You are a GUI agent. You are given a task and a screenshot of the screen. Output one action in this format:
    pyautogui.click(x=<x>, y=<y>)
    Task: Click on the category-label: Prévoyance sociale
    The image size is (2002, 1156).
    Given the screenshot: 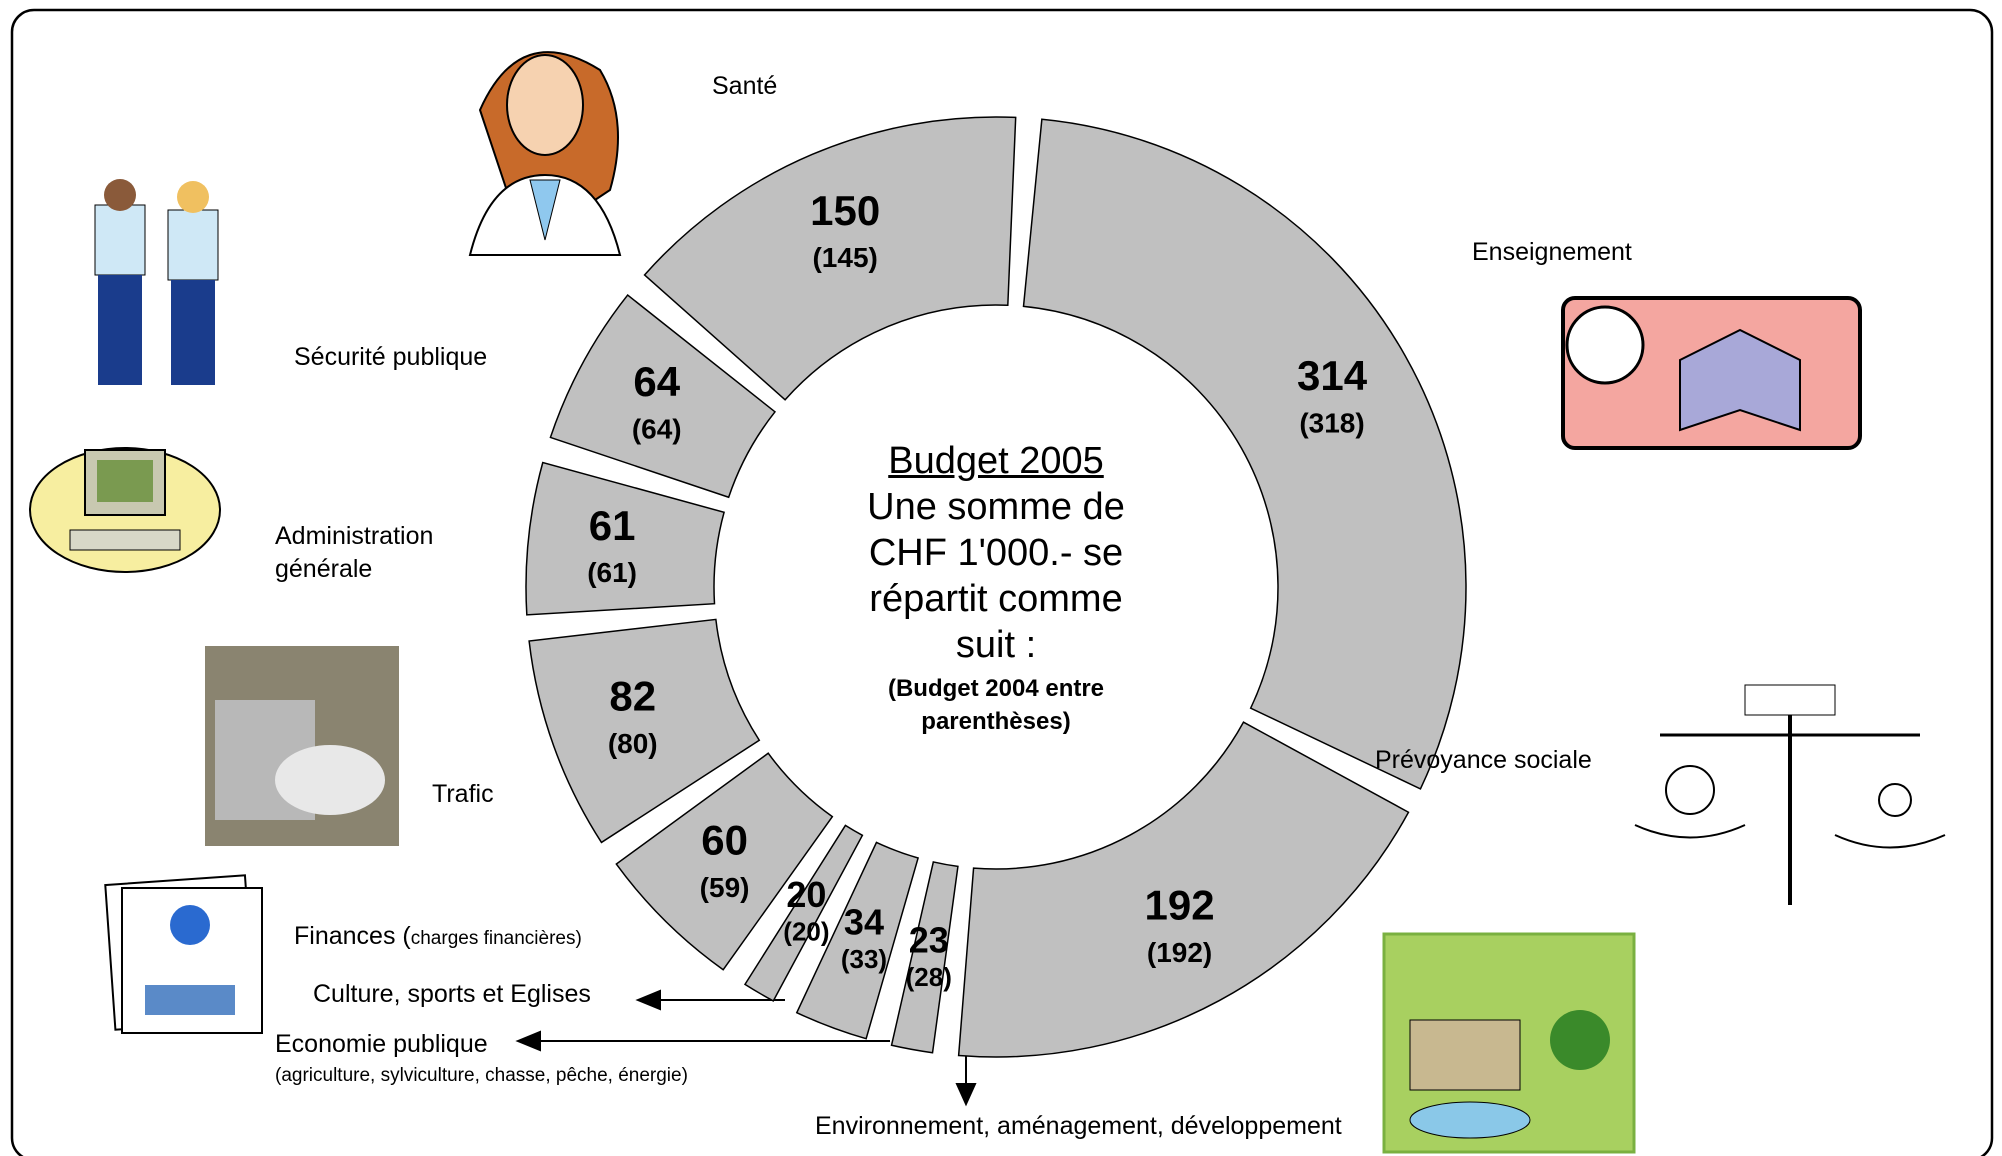 What is the action you would take?
    pyautogui.click(x=1483, y=760)
    